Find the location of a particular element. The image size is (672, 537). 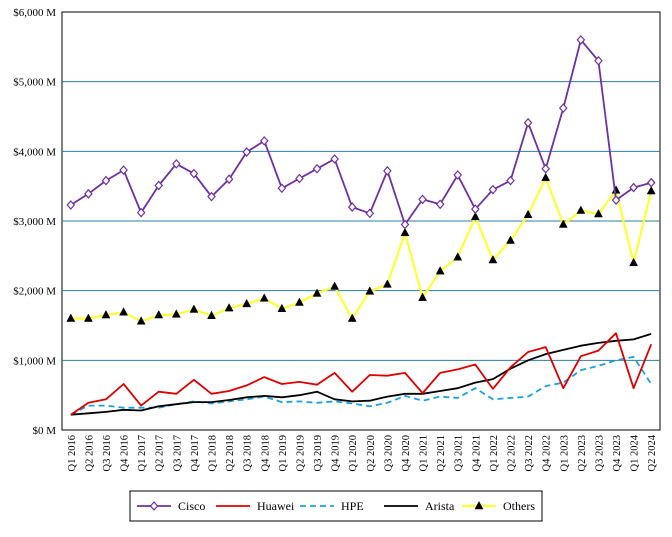

x-tick-label: Q2 2017 is located at coordinates (160, 453).